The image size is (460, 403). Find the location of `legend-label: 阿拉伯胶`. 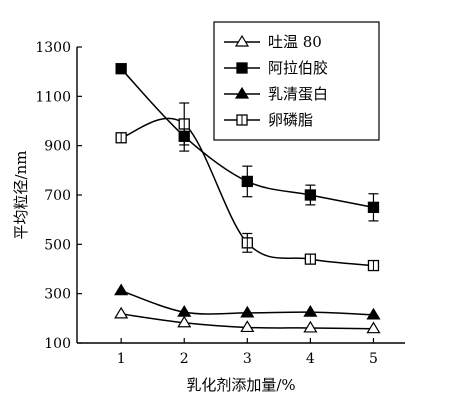

legend-label: 阿拉伯胶 is located at coordinates (298, 68).